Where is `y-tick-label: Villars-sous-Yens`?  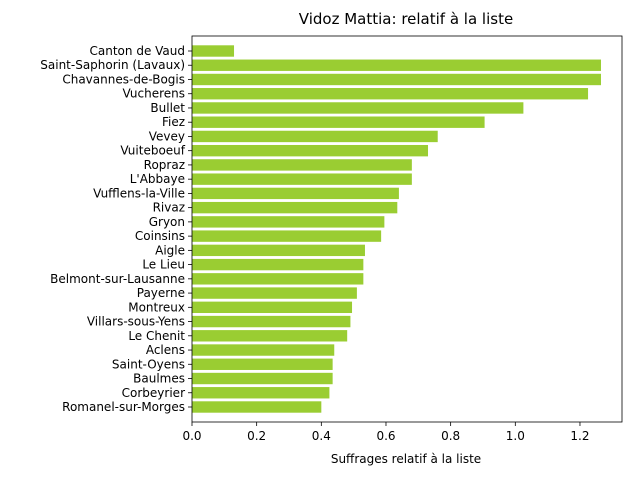
y-tick-label: Villars-sous-Yens is located at coordinates (136, 322).